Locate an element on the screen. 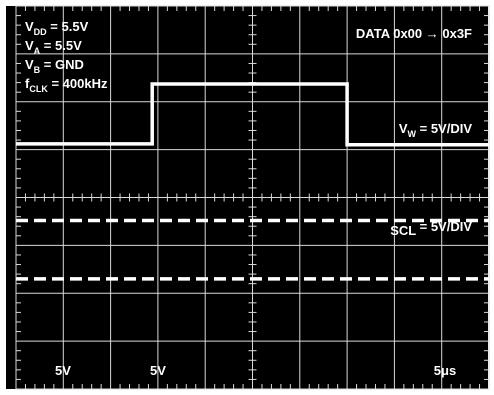 This screenshot has width=494, height=395. channel-label-vw: VW = 5V/DIV is located at coordinates (436, 130).